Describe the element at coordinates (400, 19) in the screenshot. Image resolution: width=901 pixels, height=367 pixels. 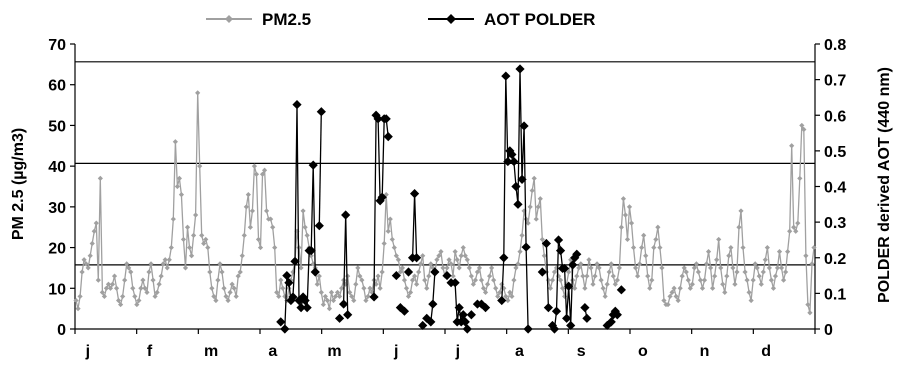
I see `legend: PM2.5 AOT POLDER` at that location.